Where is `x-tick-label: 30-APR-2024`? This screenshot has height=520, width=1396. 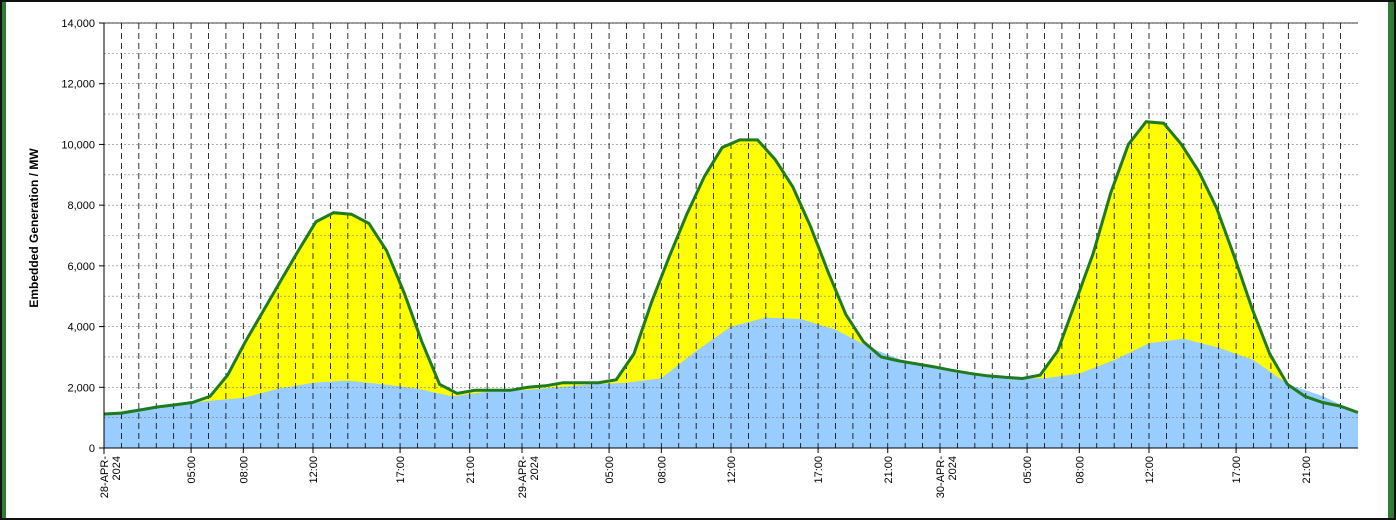
x-tick-label: 30-APR-2024 is located at coordinates (947, 477).